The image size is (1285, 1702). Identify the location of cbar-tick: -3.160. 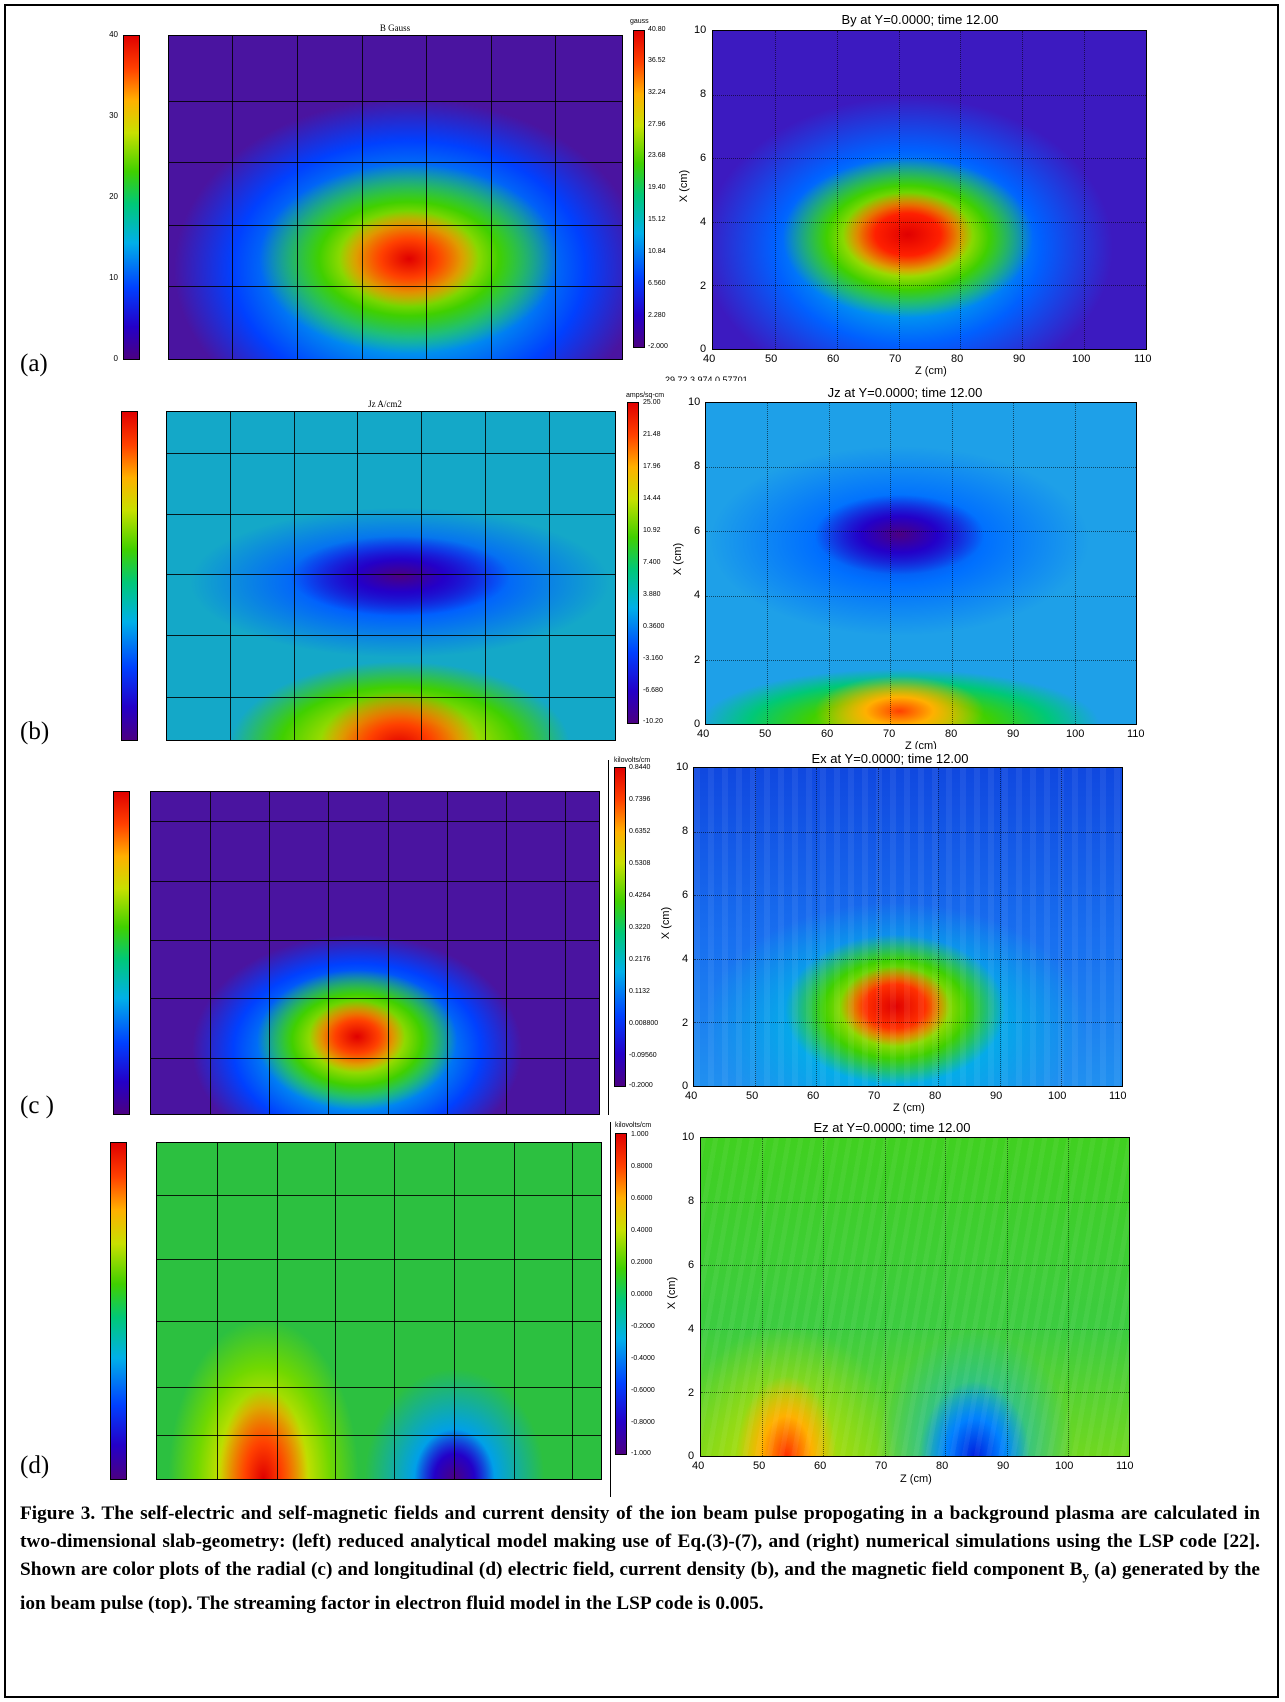
(653, 658).